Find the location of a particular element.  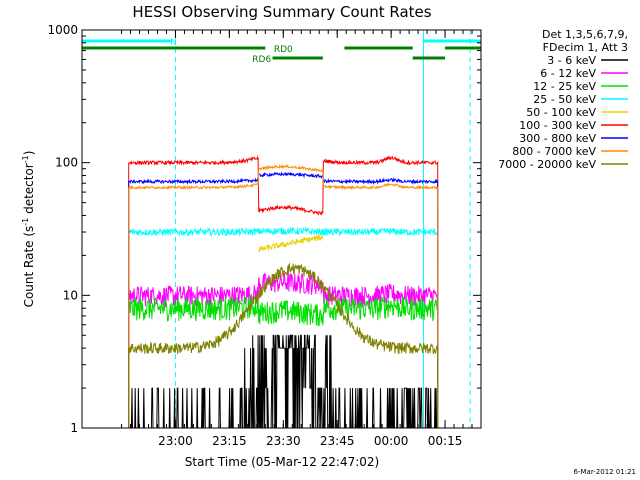

chart-title: HESSI Observing Summary Count Rates is located at coordinates (281, 12).